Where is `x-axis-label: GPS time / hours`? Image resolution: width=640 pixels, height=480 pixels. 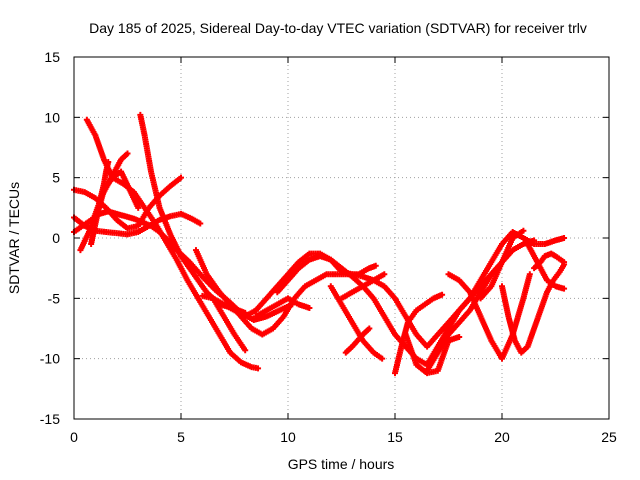
x-axis-label: GPS time / hours is located at coordinates (341, 464).